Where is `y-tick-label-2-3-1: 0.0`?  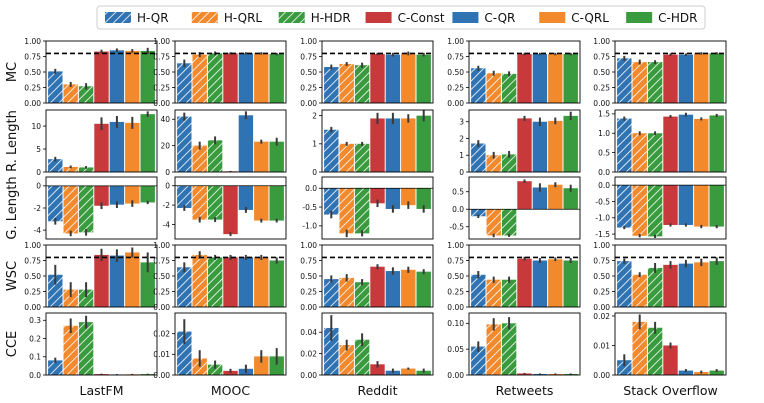
y-tick-label-2-3-1: 0.0 is located at coordinates (458, 209).